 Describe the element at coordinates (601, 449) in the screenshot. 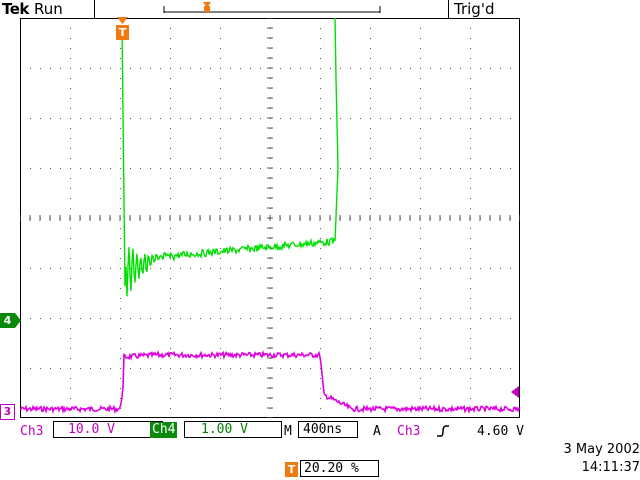

I see `date: 3 May 2002` at that location.